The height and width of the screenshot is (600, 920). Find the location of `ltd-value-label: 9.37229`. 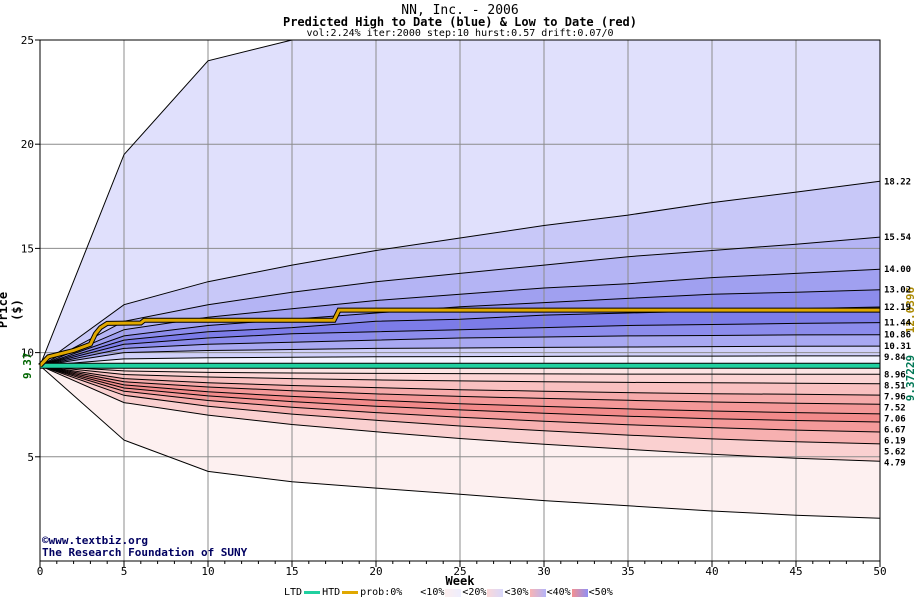

ltd-value-label: 9.37229 is located at coordinates (910, 378).